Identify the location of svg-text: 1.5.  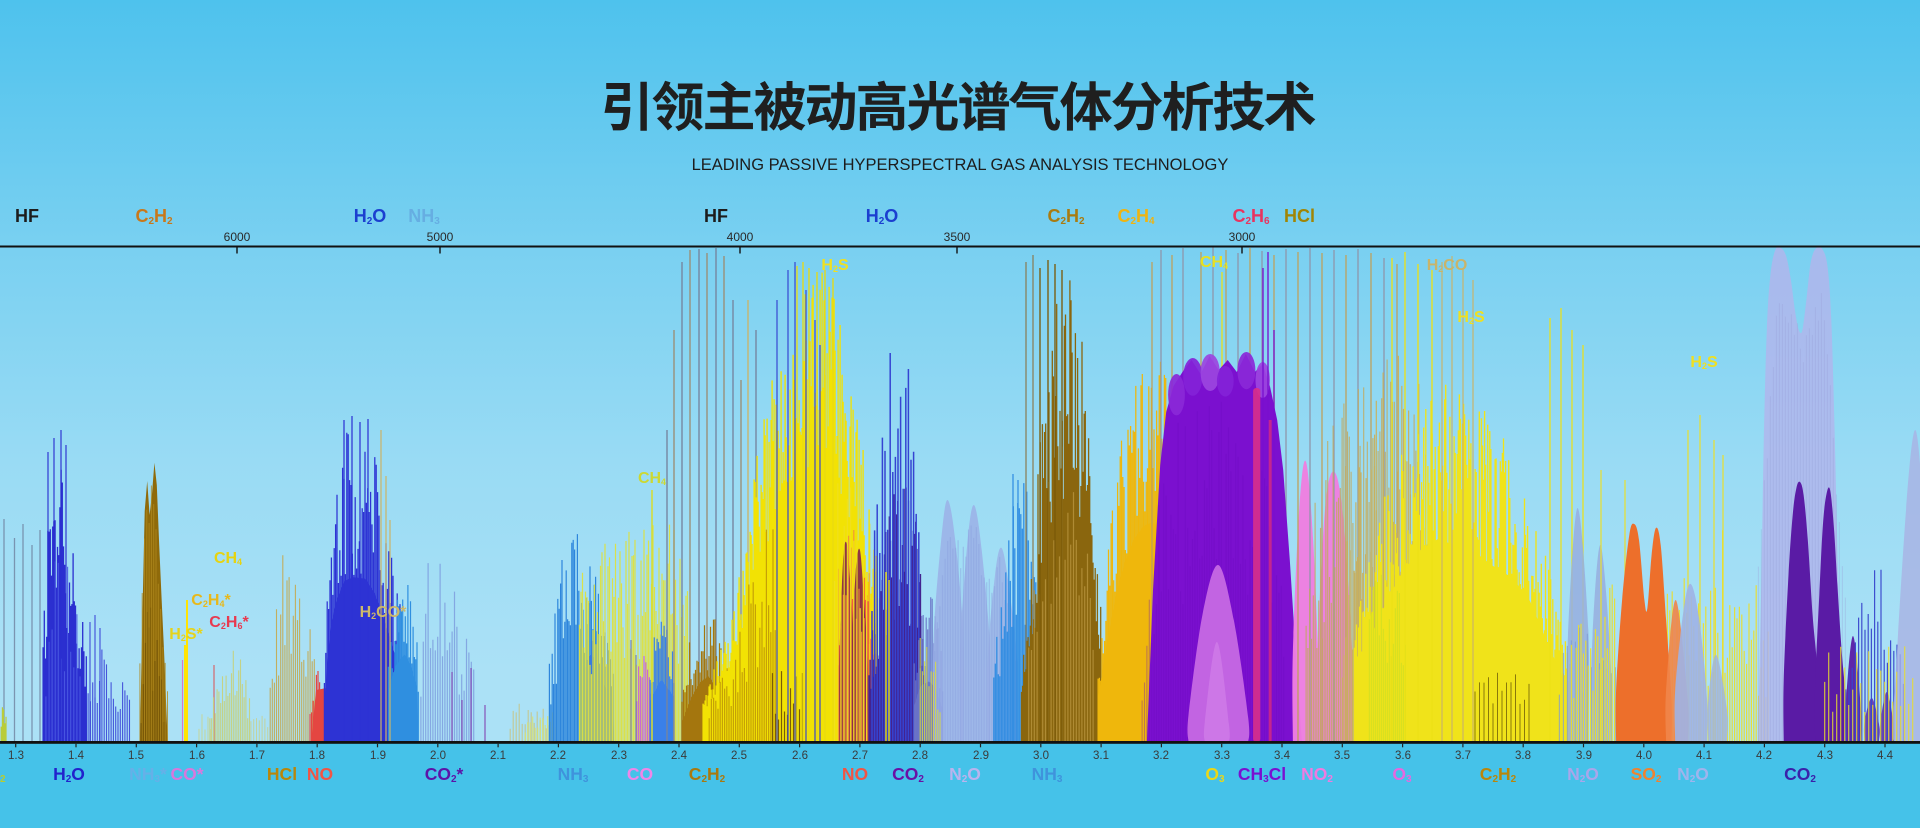
(136, 756).